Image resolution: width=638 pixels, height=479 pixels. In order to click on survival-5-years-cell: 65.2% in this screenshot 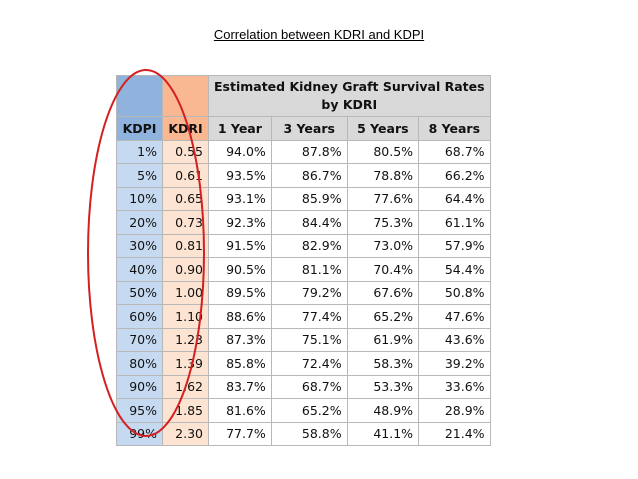, I will do `click(383, 316)`.